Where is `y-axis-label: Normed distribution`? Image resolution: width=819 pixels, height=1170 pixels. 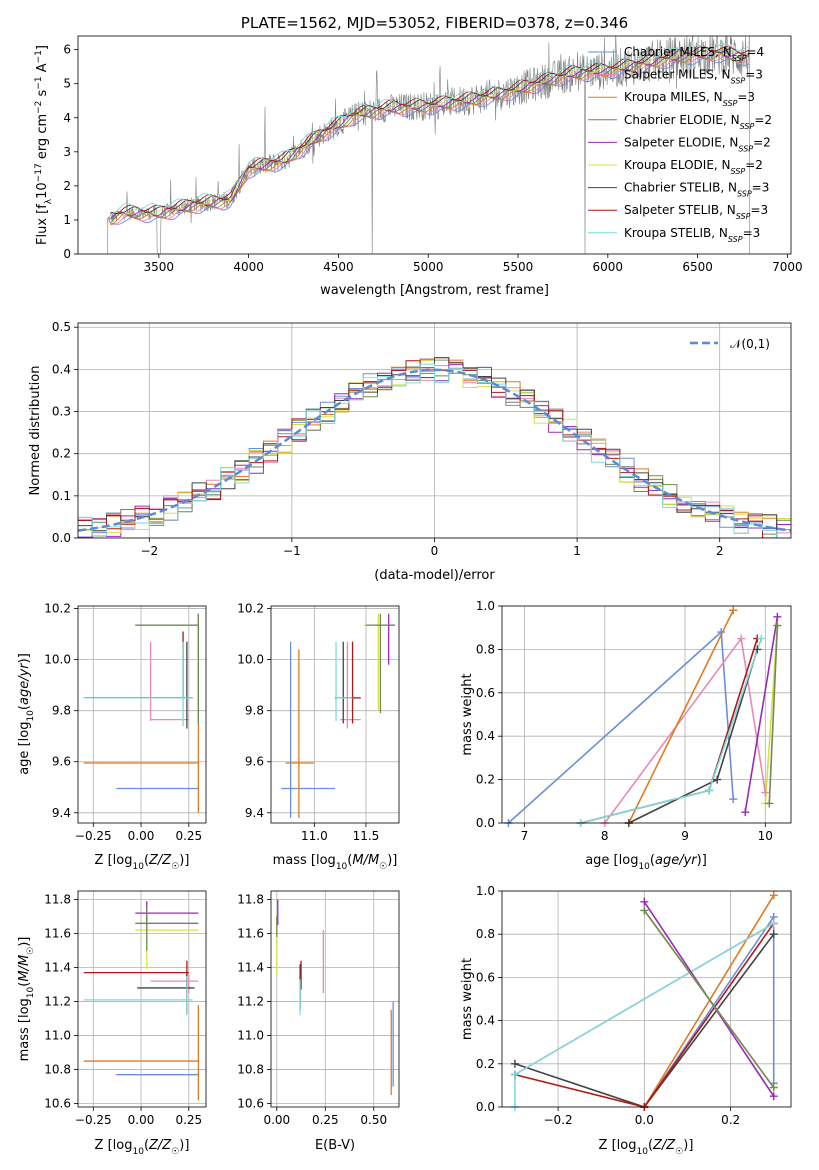
y-axis-label: Normed distribution is located at coordinates (35, 431).